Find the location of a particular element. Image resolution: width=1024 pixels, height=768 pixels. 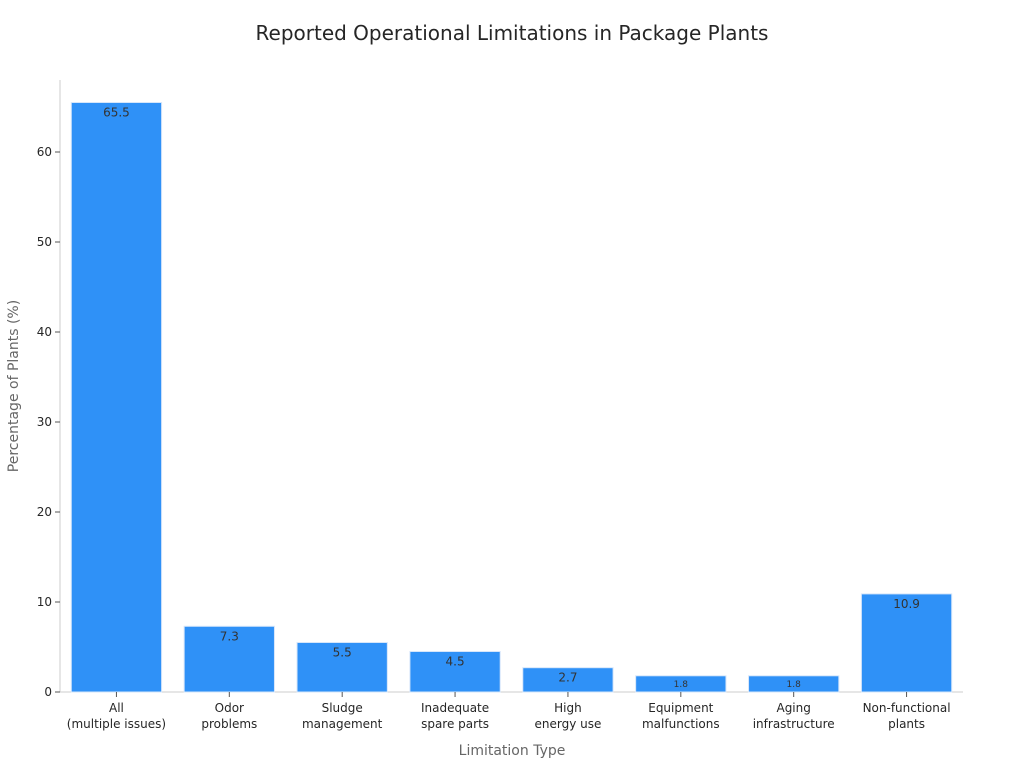

x-tick-label: All is located at coordinates (116, 708).